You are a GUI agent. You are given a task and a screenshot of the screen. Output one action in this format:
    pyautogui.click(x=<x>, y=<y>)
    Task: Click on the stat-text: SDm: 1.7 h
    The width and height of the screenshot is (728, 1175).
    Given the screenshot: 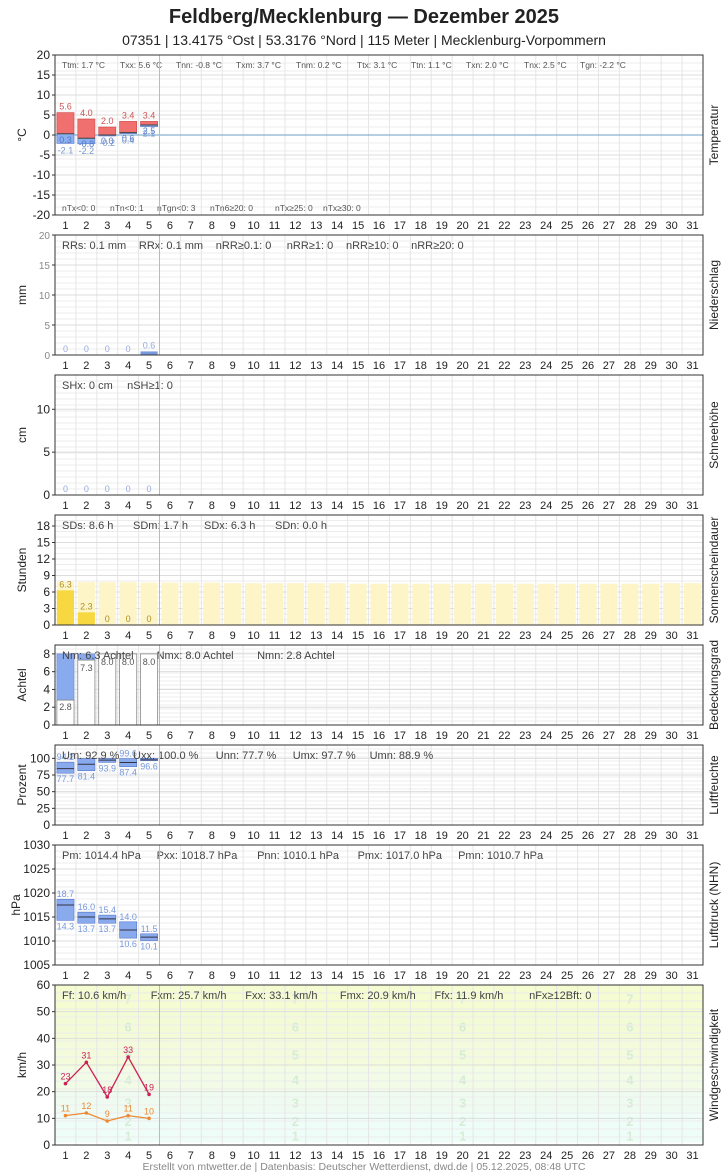 What is the action you would take?
    pyautogui.click(x=160, y=526)
    